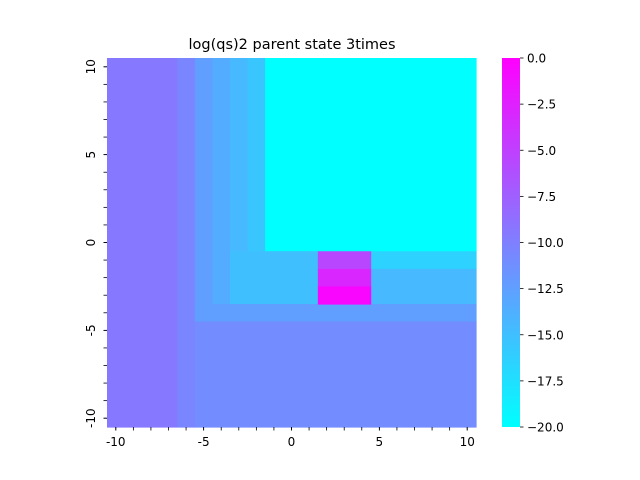 The width and height of the screenshot is (640, 480). Describe the element at coordinates (545, 428) in the screenshot. I see `colorbar-tick-label: −20.0` at that location.